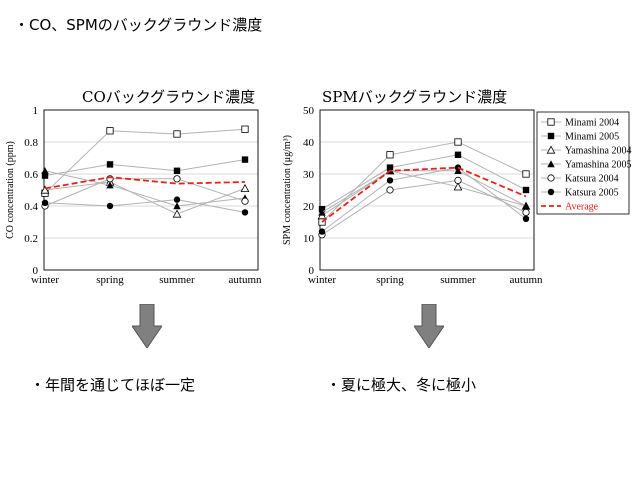 The image size is (640, 480). What do you see at coordinates (36, 111) in the screenshot?
I see `y-tick-label: 1` at bounding box center [36, 111].